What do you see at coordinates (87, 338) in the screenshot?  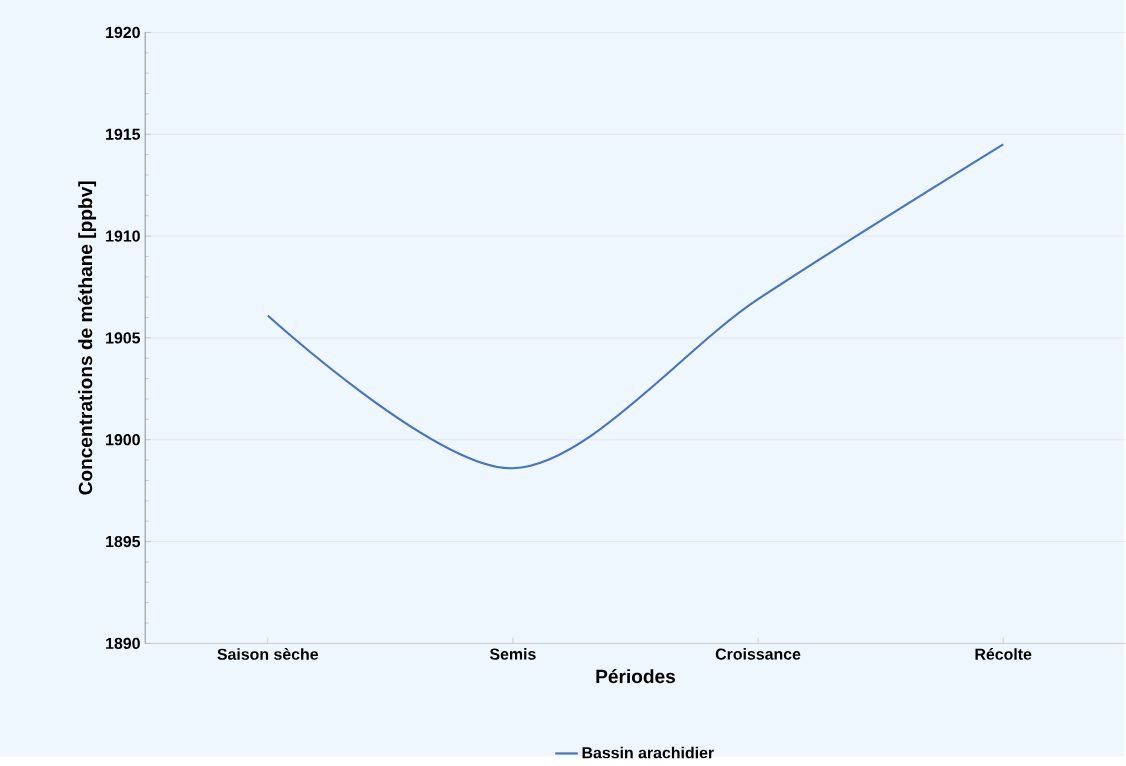 I see `y-axis-title: Concentrations de méthane [ppbv]` at bounding box center [87, 338].